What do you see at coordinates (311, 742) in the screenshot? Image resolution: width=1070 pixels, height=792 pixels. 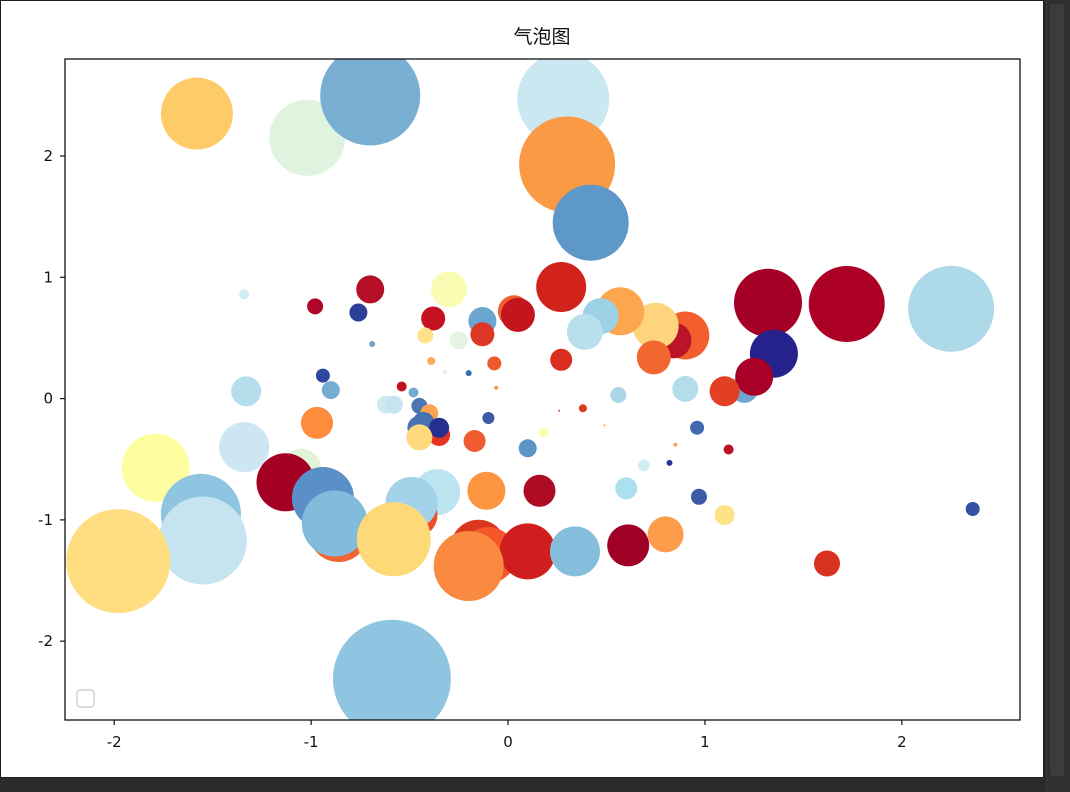 I see `x-tick-label: -1` at bounding box center [311, 742].